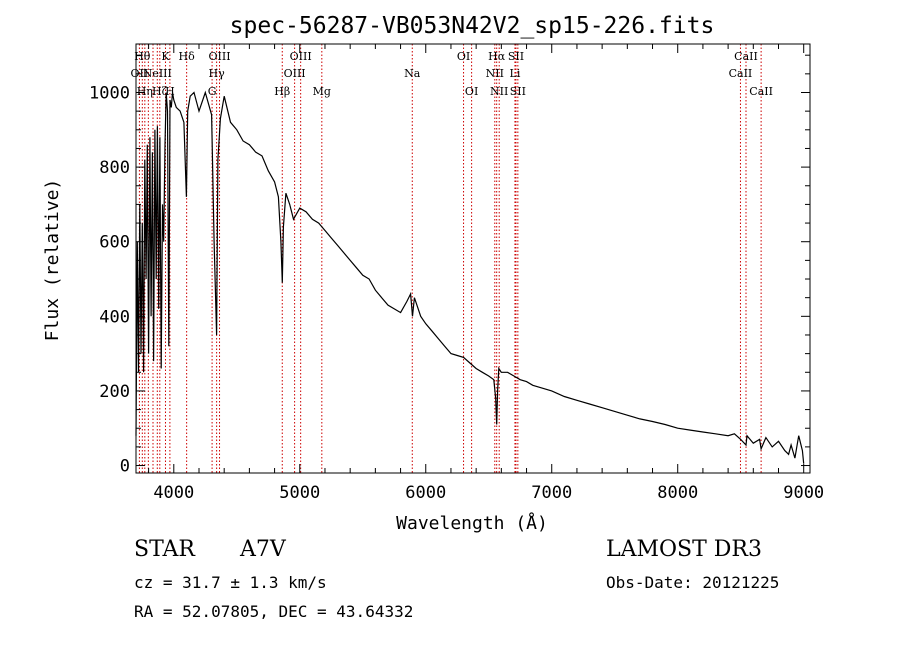 This screenshot has height=649, width=900. I want to click on marker-label: Hη, so click(145, 91).